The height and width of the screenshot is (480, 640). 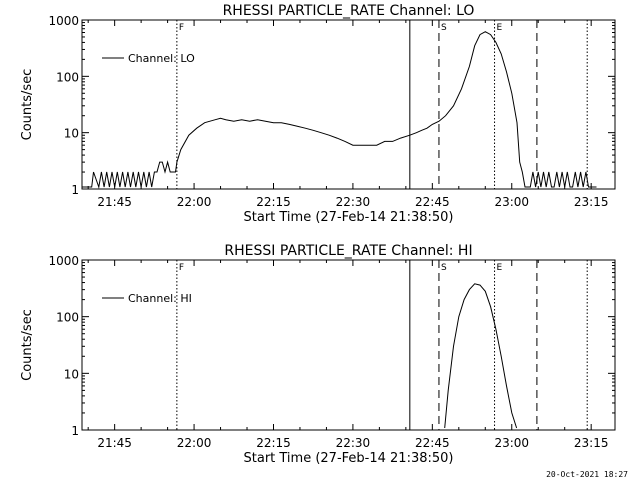 I want to click on footer-timestamp: 20-Oct-2021 18:27, so click(x=587, y=474).